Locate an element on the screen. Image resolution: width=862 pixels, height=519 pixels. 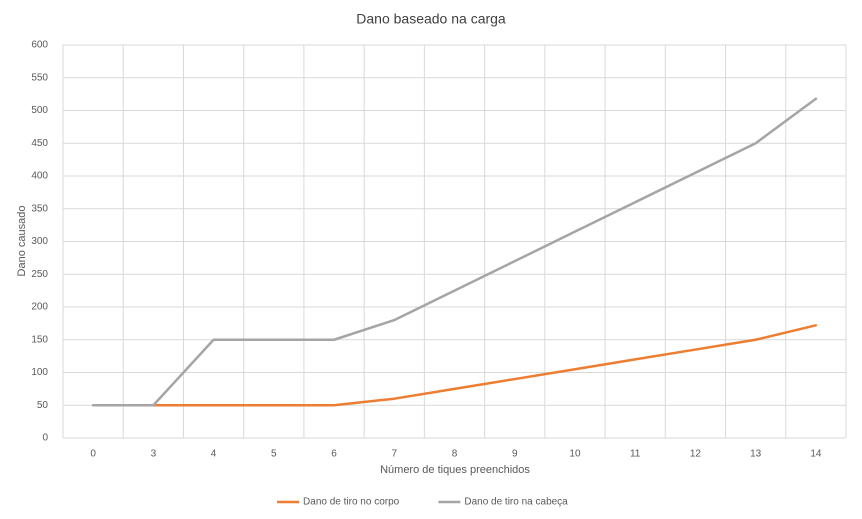
y-tick-label: 250 is located at coordinates (39, 274).